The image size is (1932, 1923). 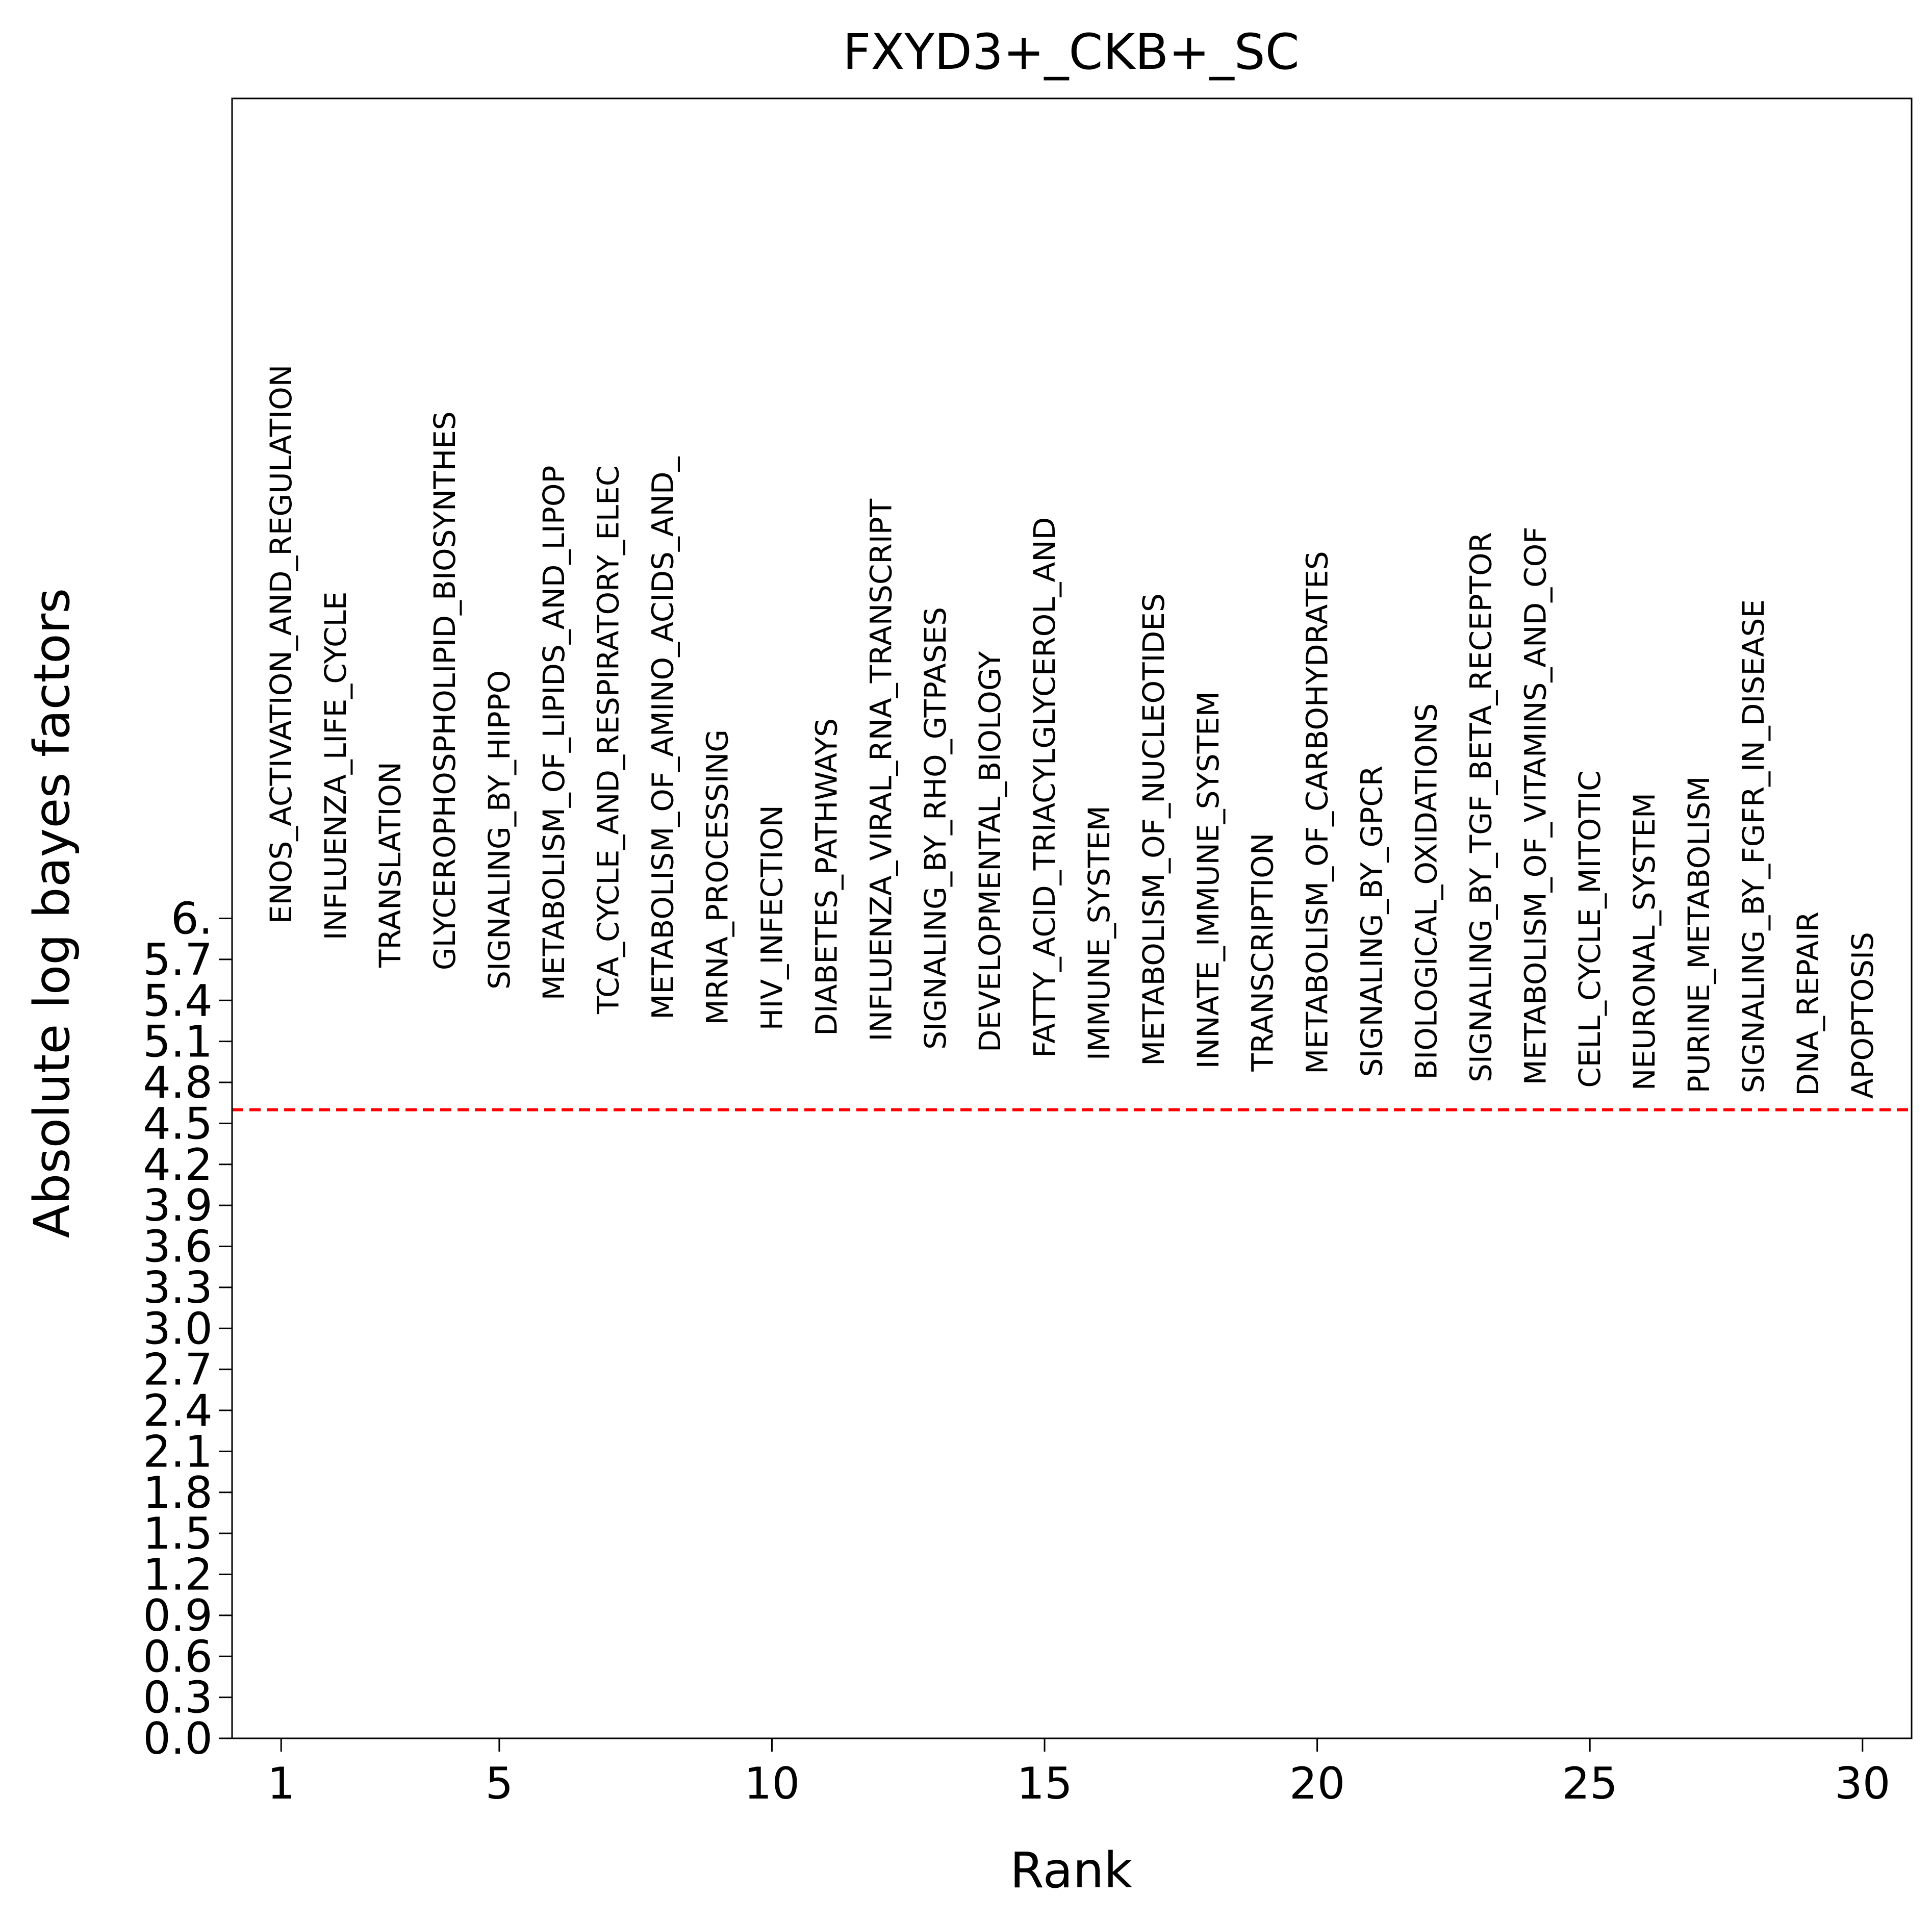 I want to click on x-tick-label: 15, so click(x=1044, y=1783).